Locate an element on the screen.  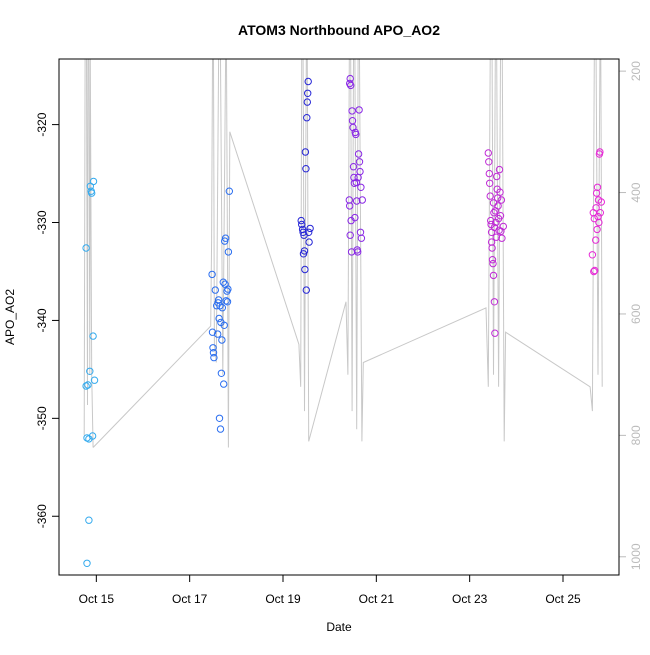
y-tick-label: -320 is located at coordinates (42, 124).